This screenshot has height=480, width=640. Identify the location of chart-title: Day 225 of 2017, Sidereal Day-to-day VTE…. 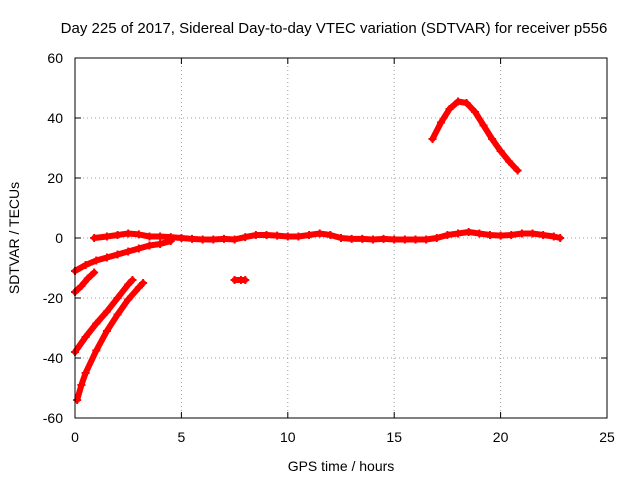
(334, 28).